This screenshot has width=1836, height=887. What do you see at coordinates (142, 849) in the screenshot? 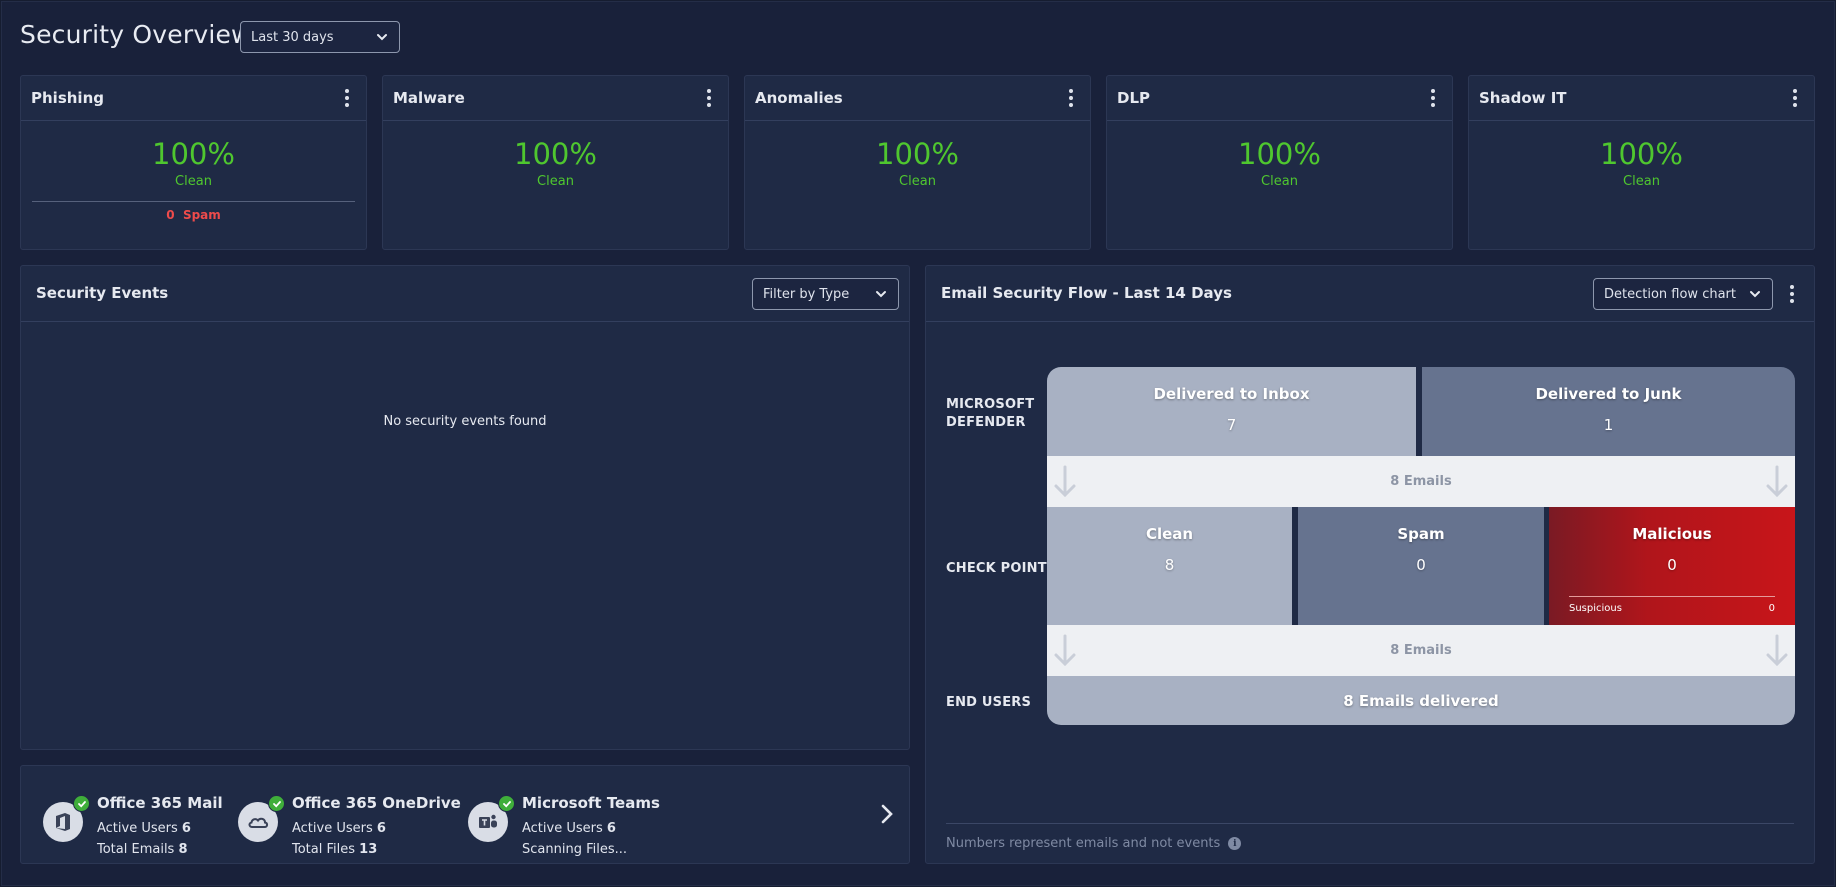
I see `service-total: Total Emails 8` at bounding box center [142, 849].